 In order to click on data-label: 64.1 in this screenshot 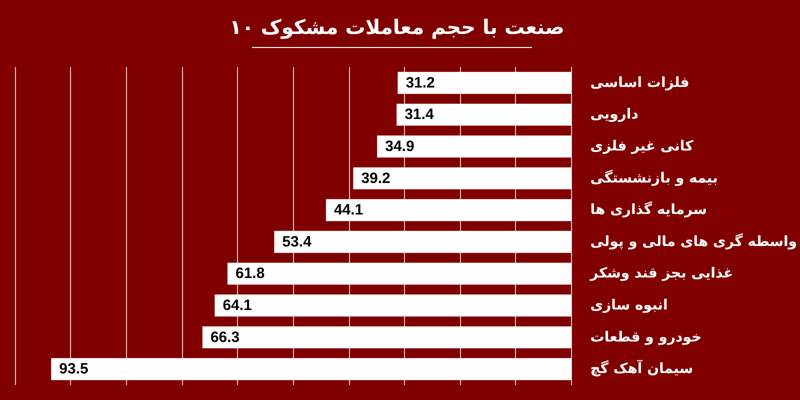, I will do `click(237, 305)`.